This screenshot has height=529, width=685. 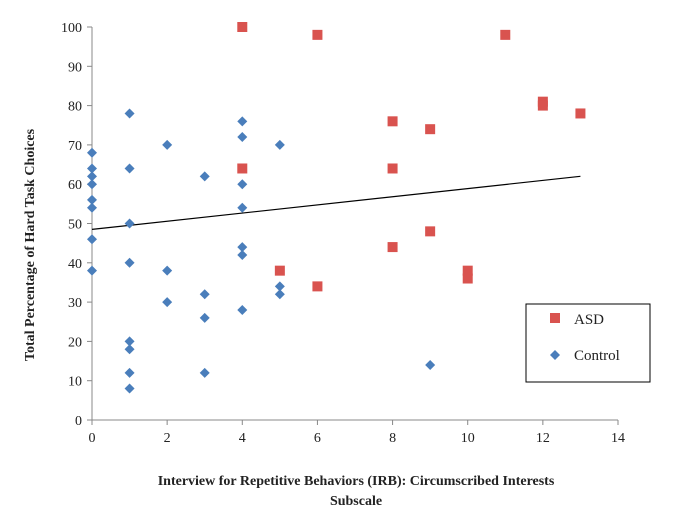 I want to click on y-tick-label: 80, so click(x=75, y=107).